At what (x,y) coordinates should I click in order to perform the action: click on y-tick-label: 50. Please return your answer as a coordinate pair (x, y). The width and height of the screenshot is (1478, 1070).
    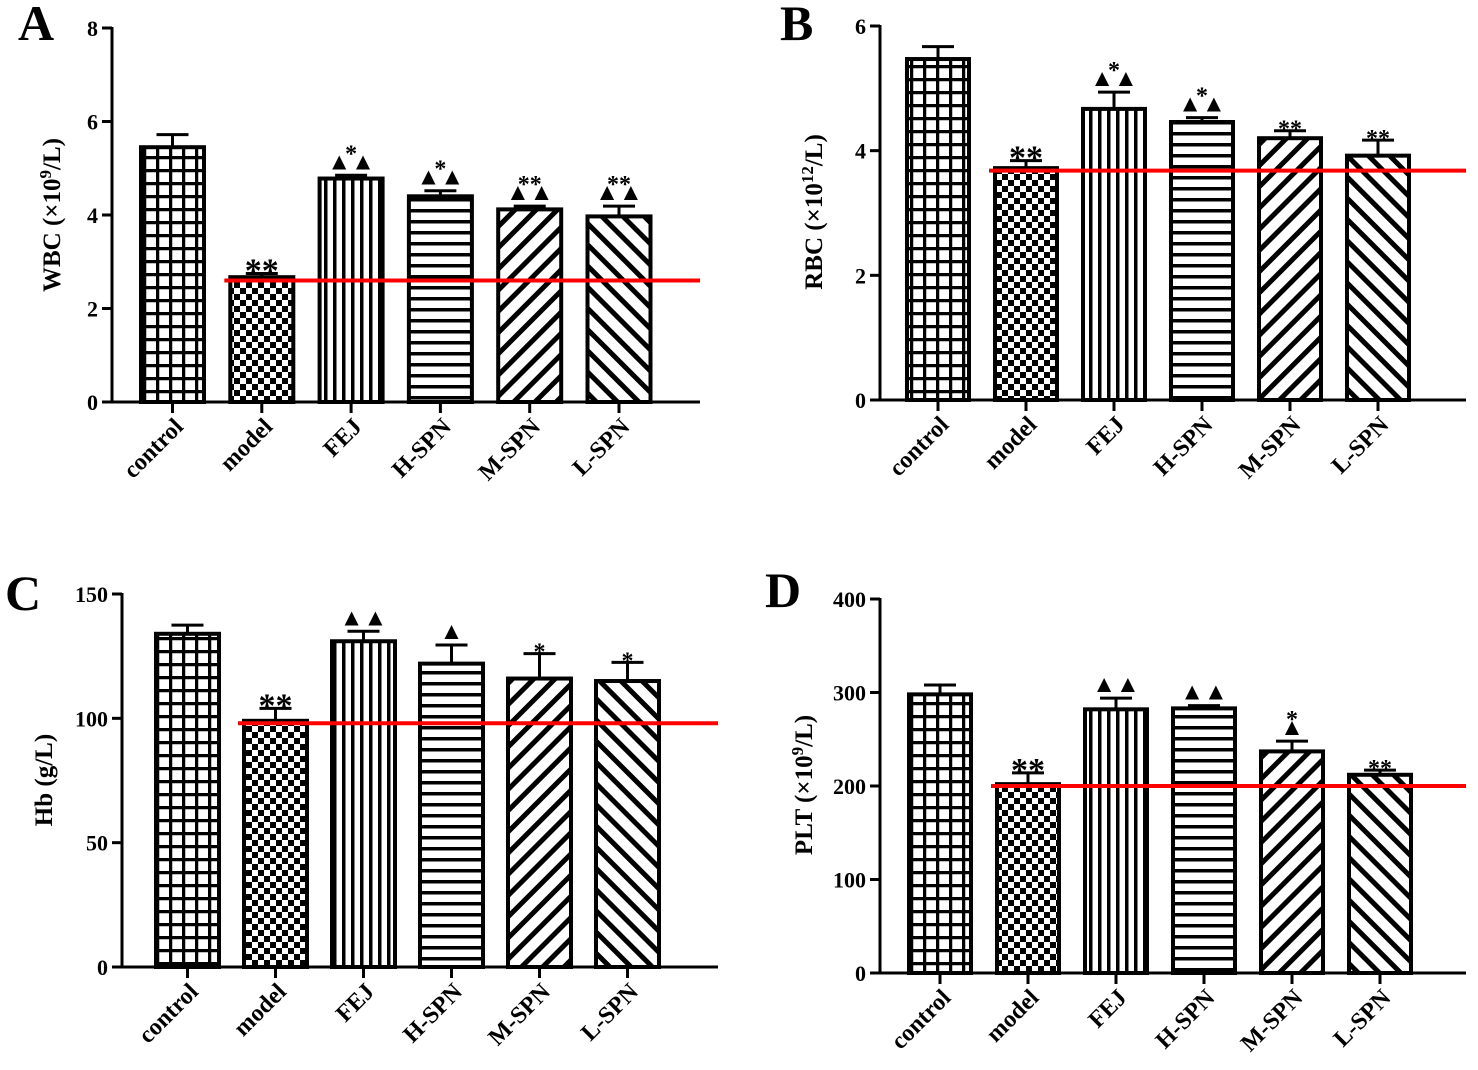
    Looking at the image, I should click on (97, 843).